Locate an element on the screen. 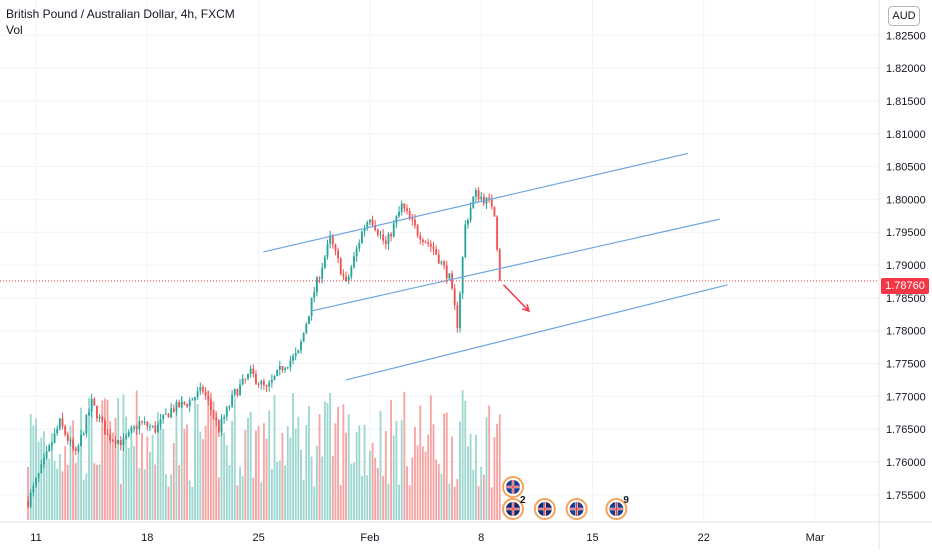 The image size is (932, 555). x-tick-label: 22 is located at coordinates (704, 538).